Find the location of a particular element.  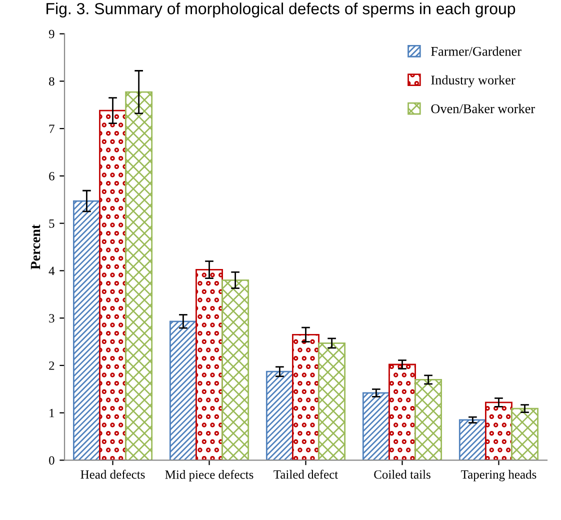

y-tick-label: 2 is located at coordinates (51, 366).